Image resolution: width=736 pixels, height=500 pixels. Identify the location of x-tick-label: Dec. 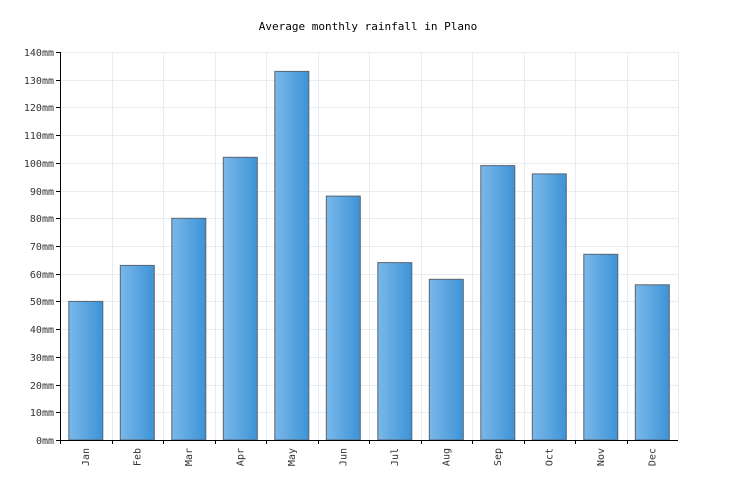
(652, 457).